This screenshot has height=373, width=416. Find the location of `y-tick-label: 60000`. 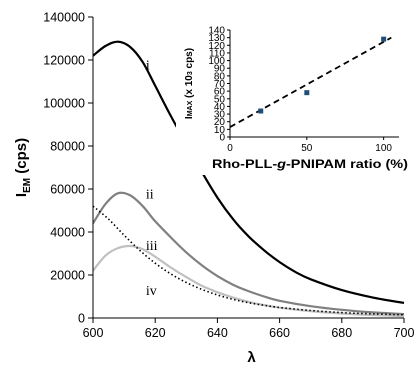

y-tick-label: 60000 is located at coordinates (67, 190).